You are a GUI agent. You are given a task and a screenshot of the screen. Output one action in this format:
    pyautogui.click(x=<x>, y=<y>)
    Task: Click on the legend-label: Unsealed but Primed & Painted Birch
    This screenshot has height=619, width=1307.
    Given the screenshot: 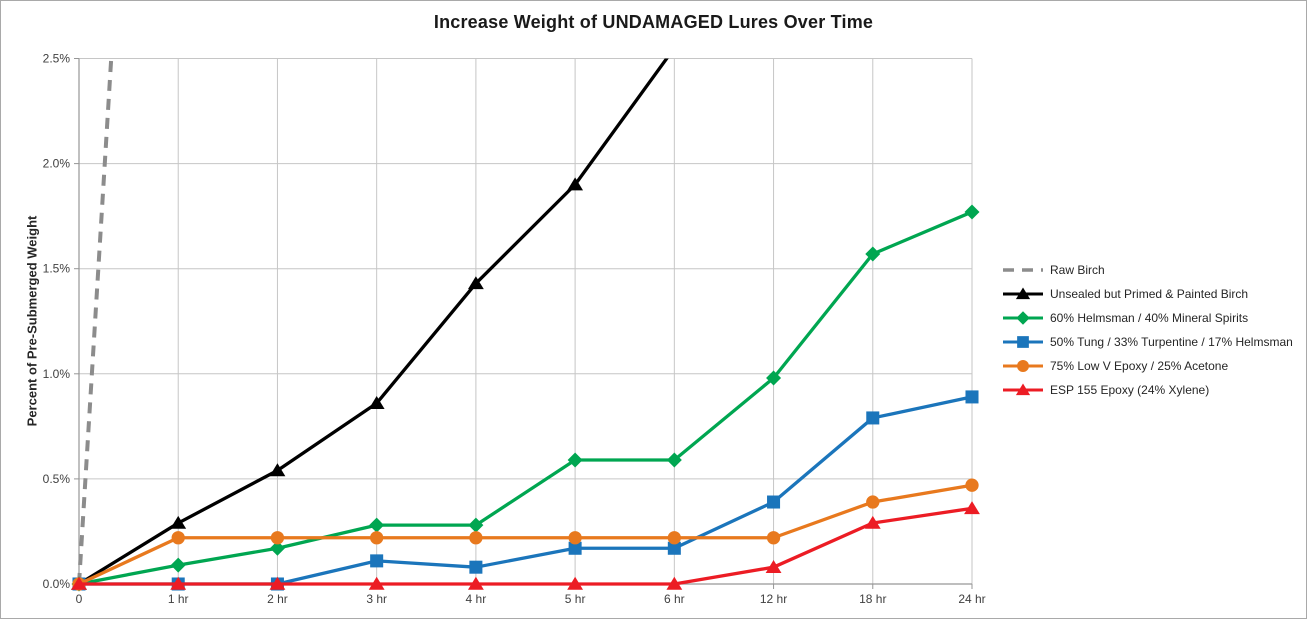 What is the action you would take?
    pyautogui.click(x=1149, y=294)
    